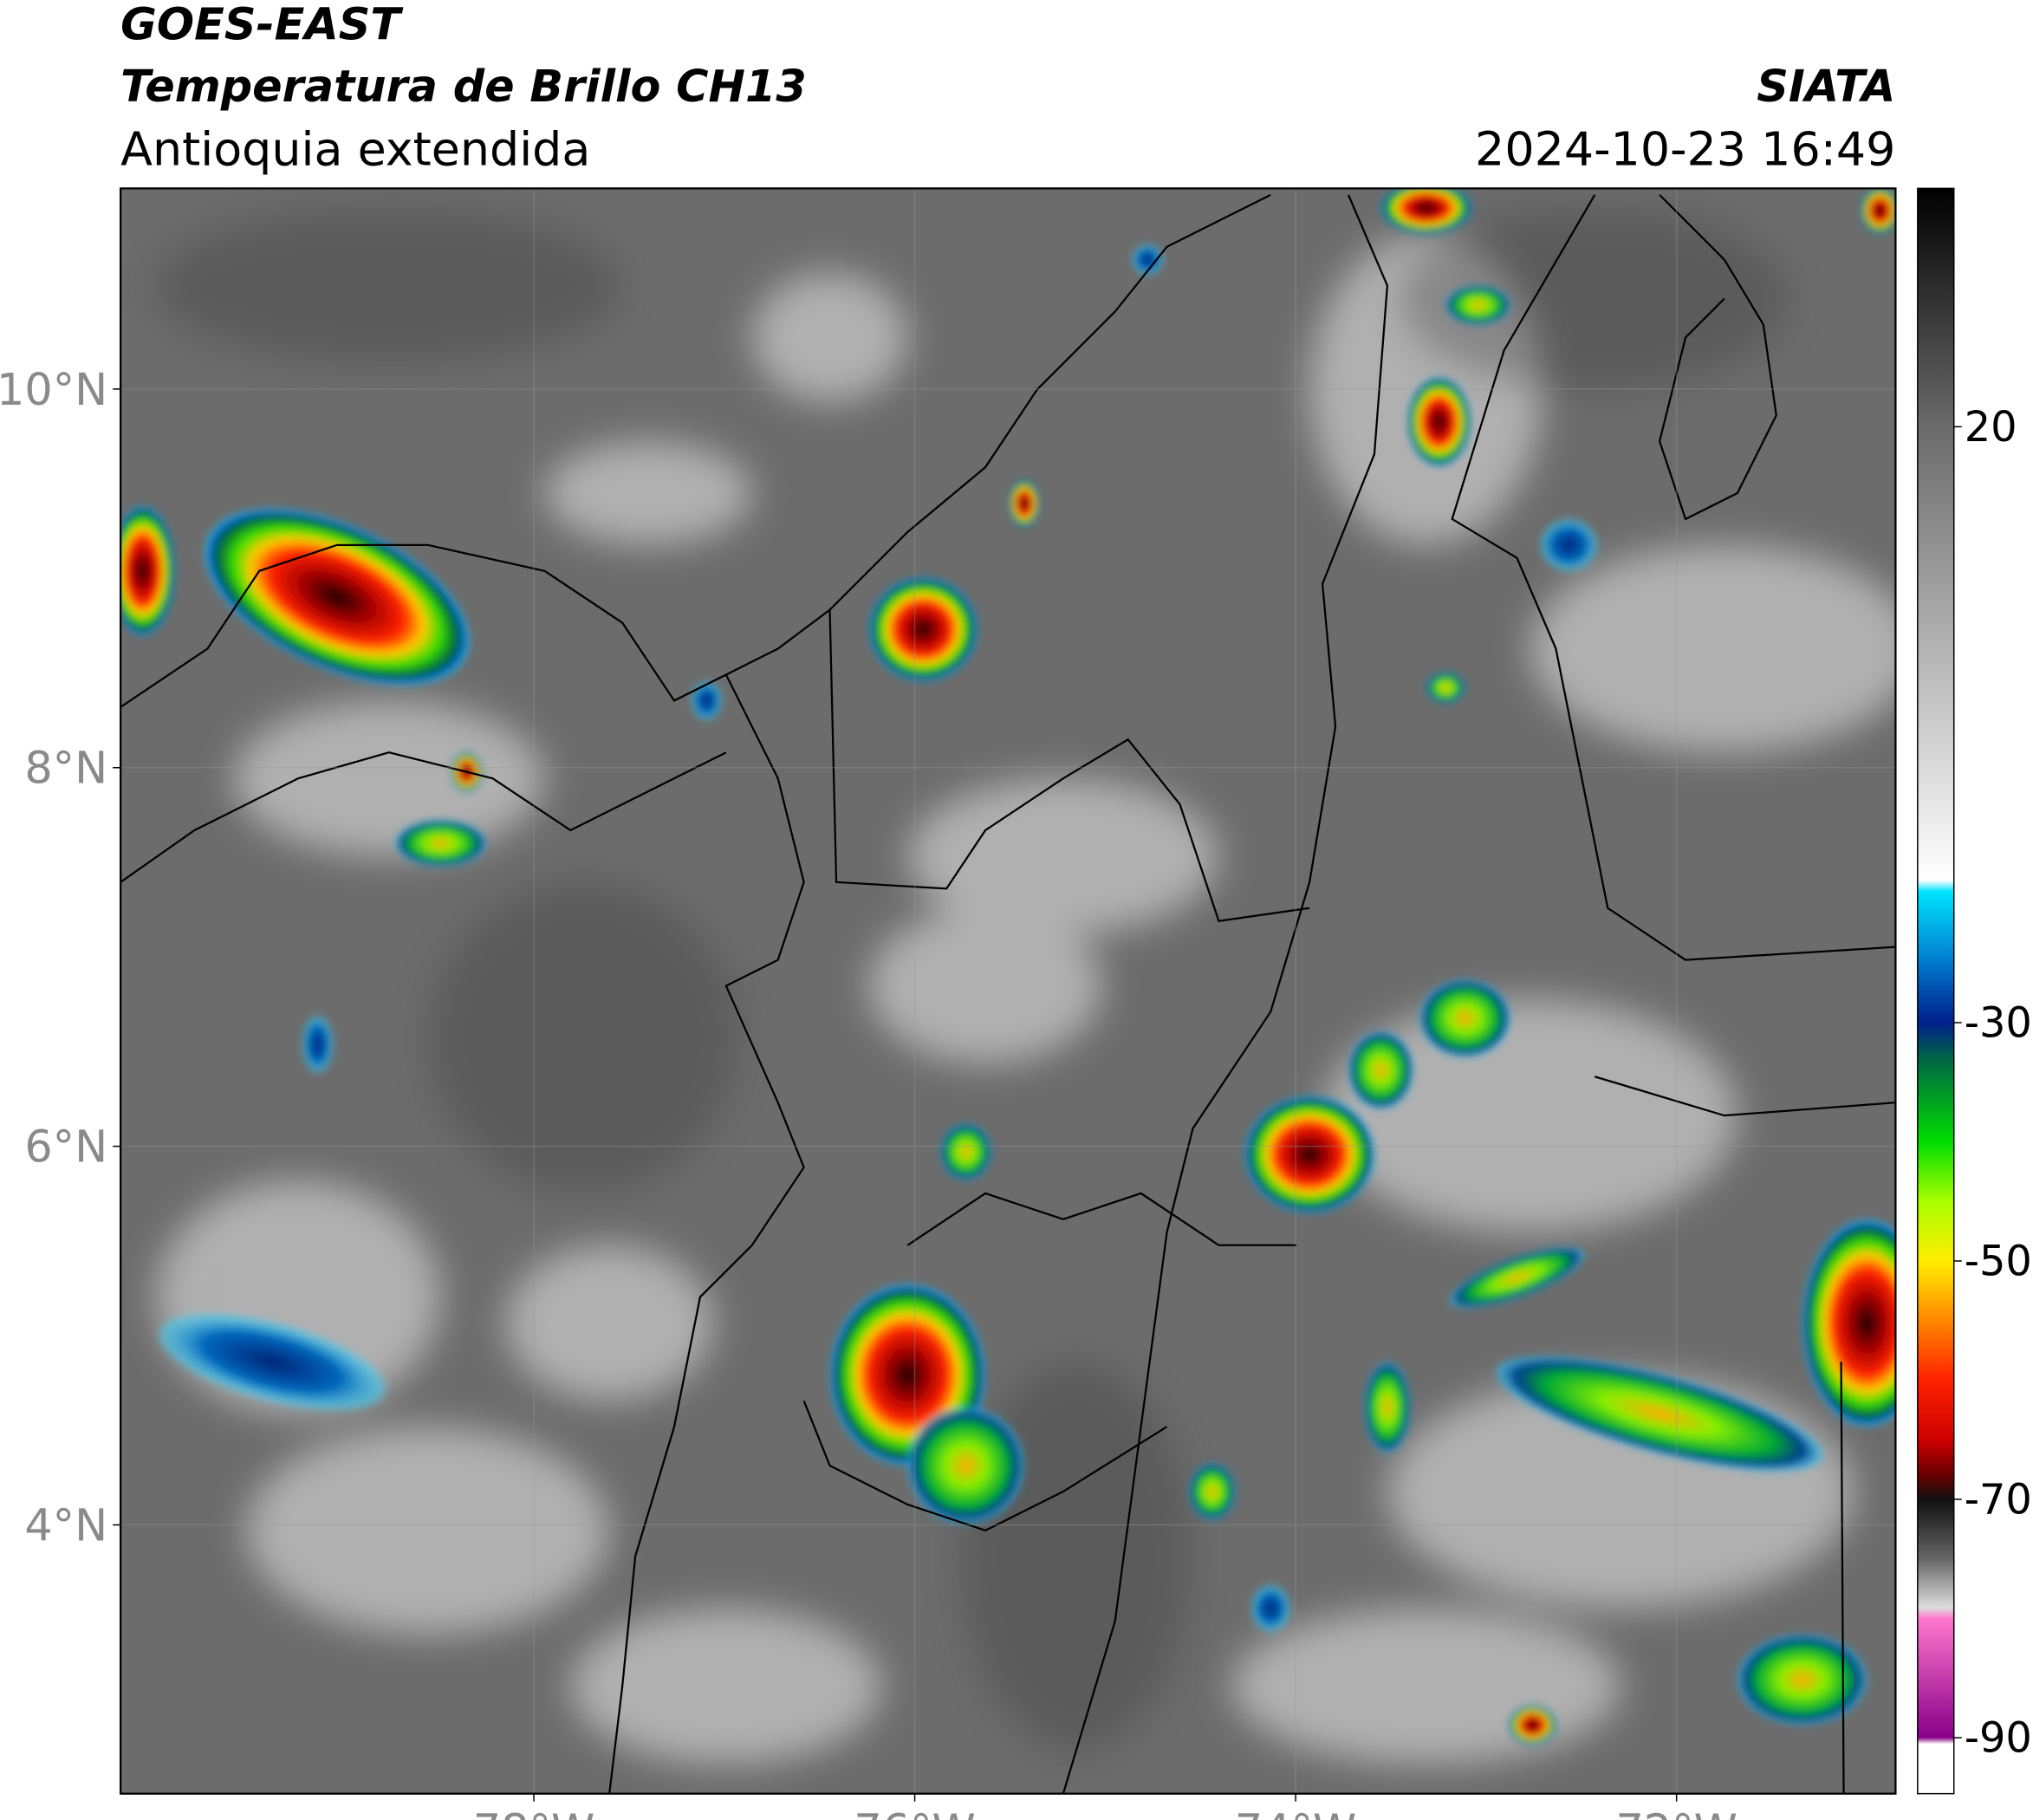  Describe the element at coordinates (1998, 1738) in the screenshot. I see `colorbar-tick-label: -90` at that location.